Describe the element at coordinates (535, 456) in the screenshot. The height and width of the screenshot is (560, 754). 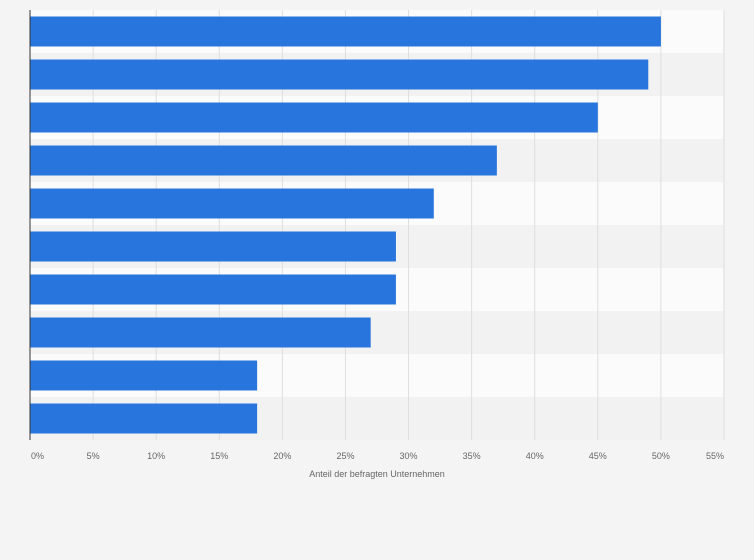
I see `x-tick-label: 40%` at that location.